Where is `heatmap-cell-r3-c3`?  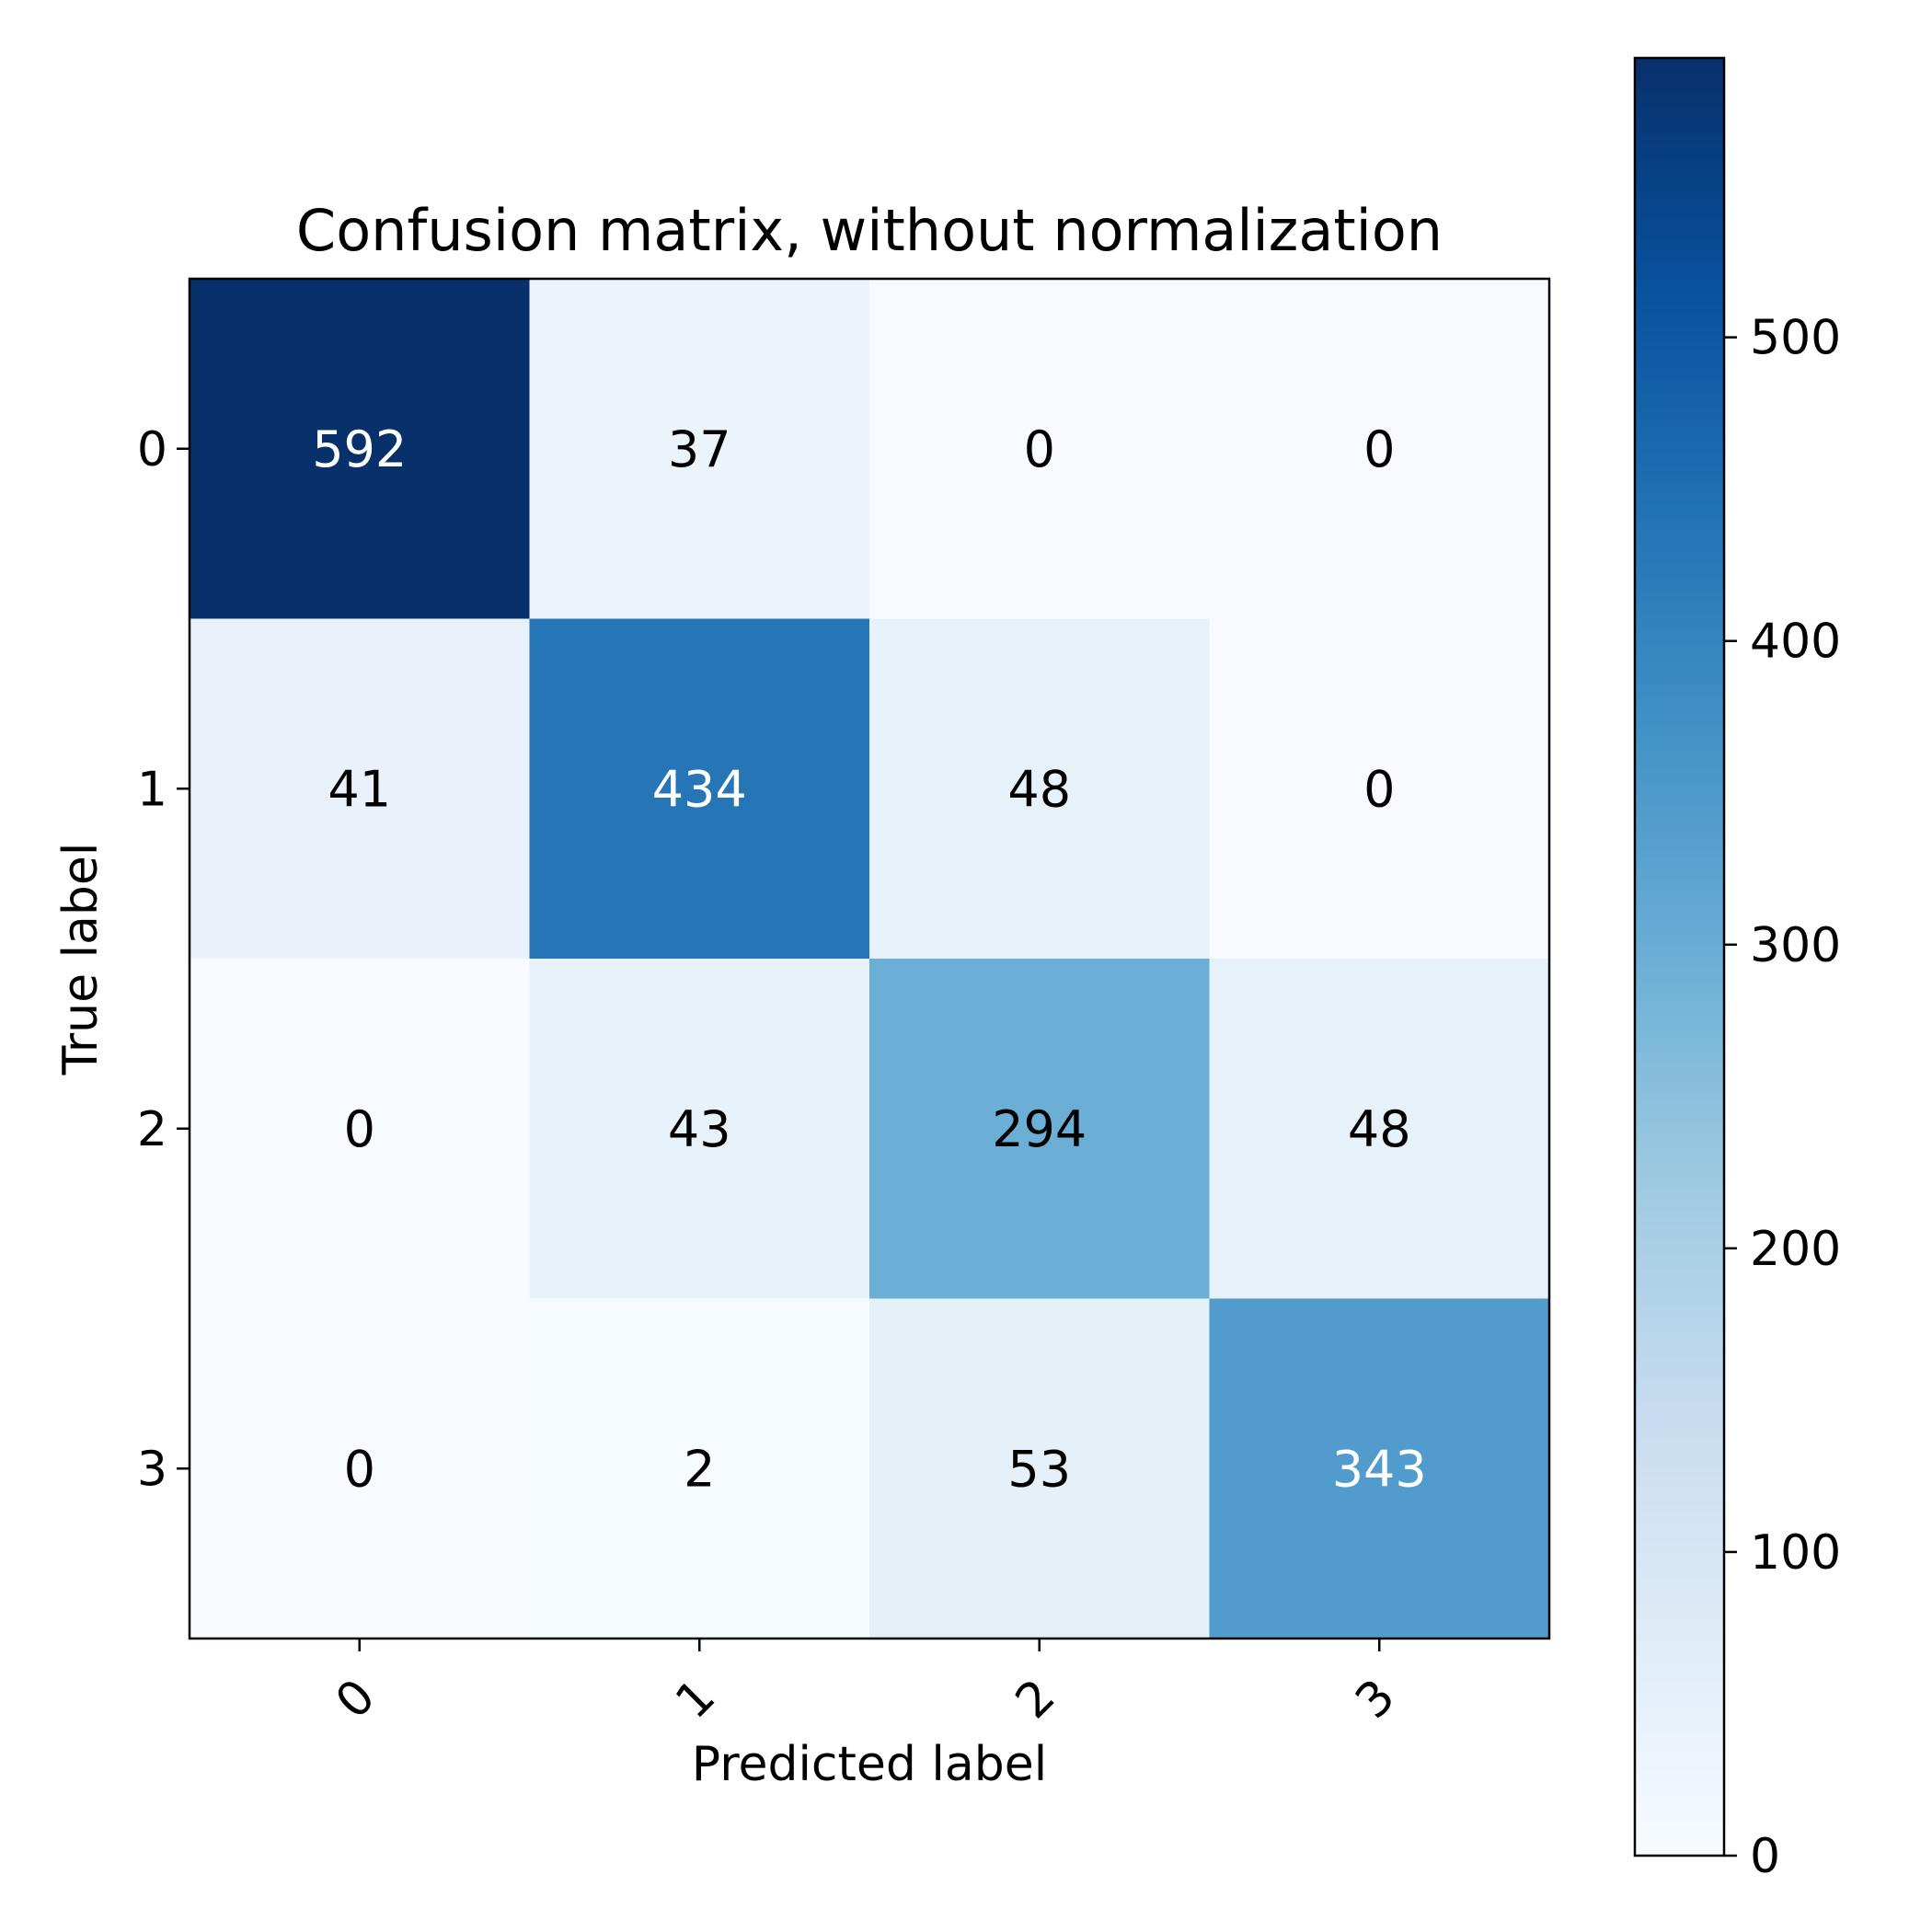
heatmap-cell-r3-c3 is located at coordinates (1379, 1468).